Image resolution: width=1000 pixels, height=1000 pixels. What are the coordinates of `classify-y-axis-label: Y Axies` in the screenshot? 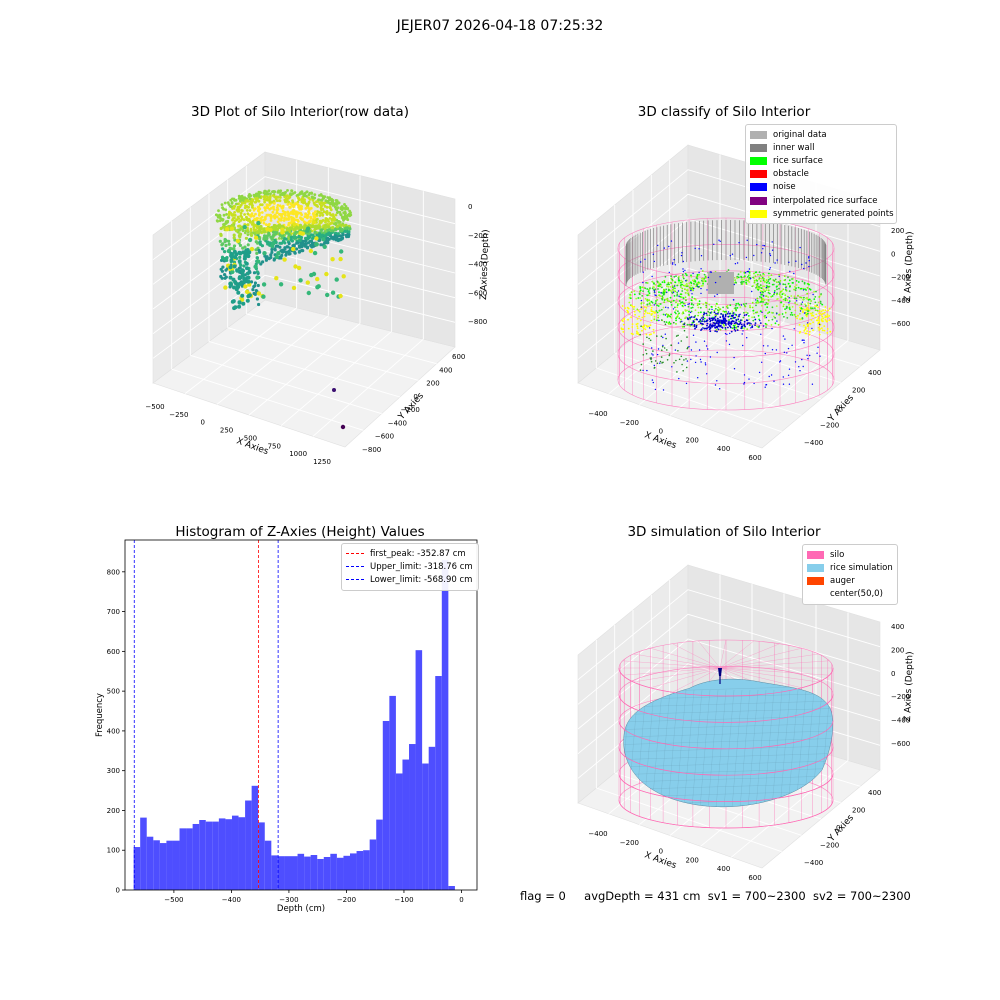 It's located at (841, 409).